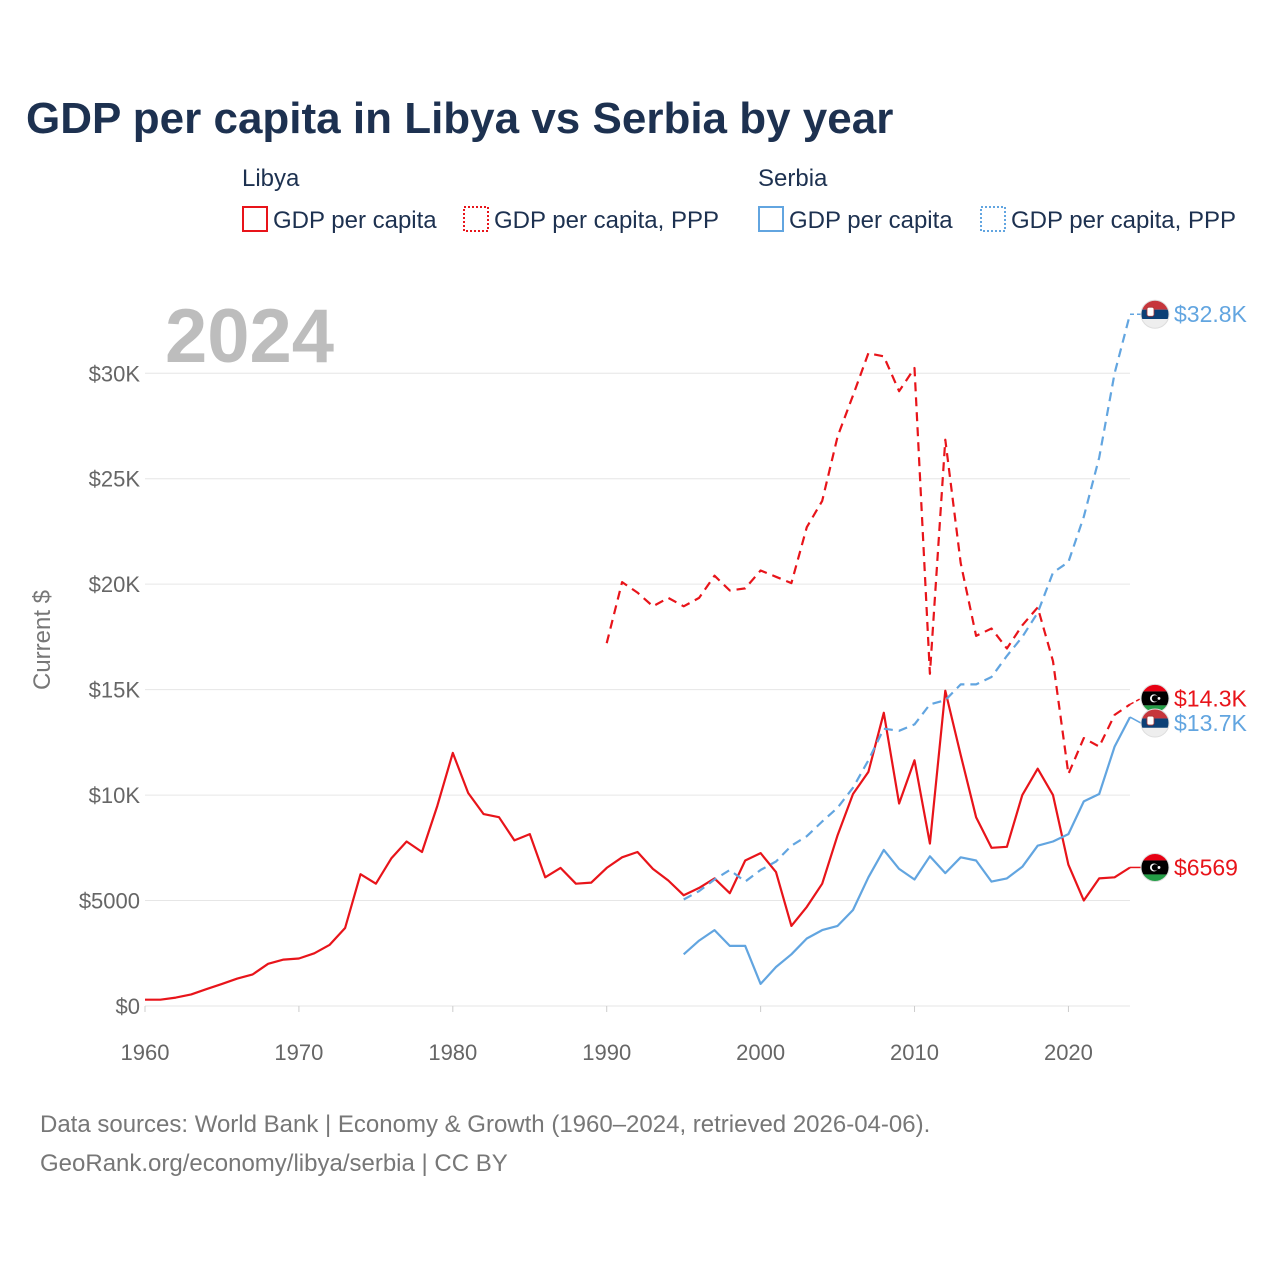 This screenshot has height=1280, width=1280. What do you see at coordinates (115, 584) in the screenshot?
I see `y-tick-label: $20K` at bounding box center [115, 584].